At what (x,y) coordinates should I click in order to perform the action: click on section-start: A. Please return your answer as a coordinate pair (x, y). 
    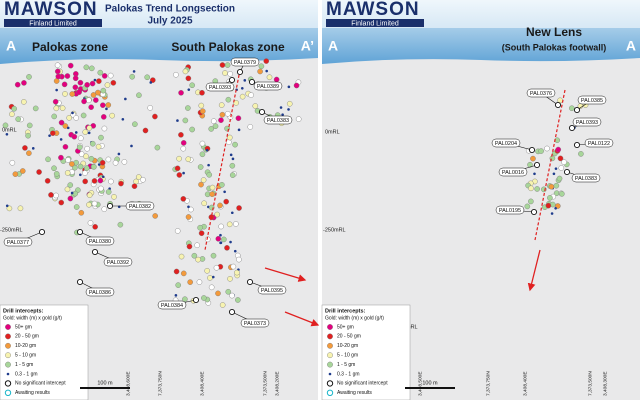
    Looking at the image, I should click on (11, 46).